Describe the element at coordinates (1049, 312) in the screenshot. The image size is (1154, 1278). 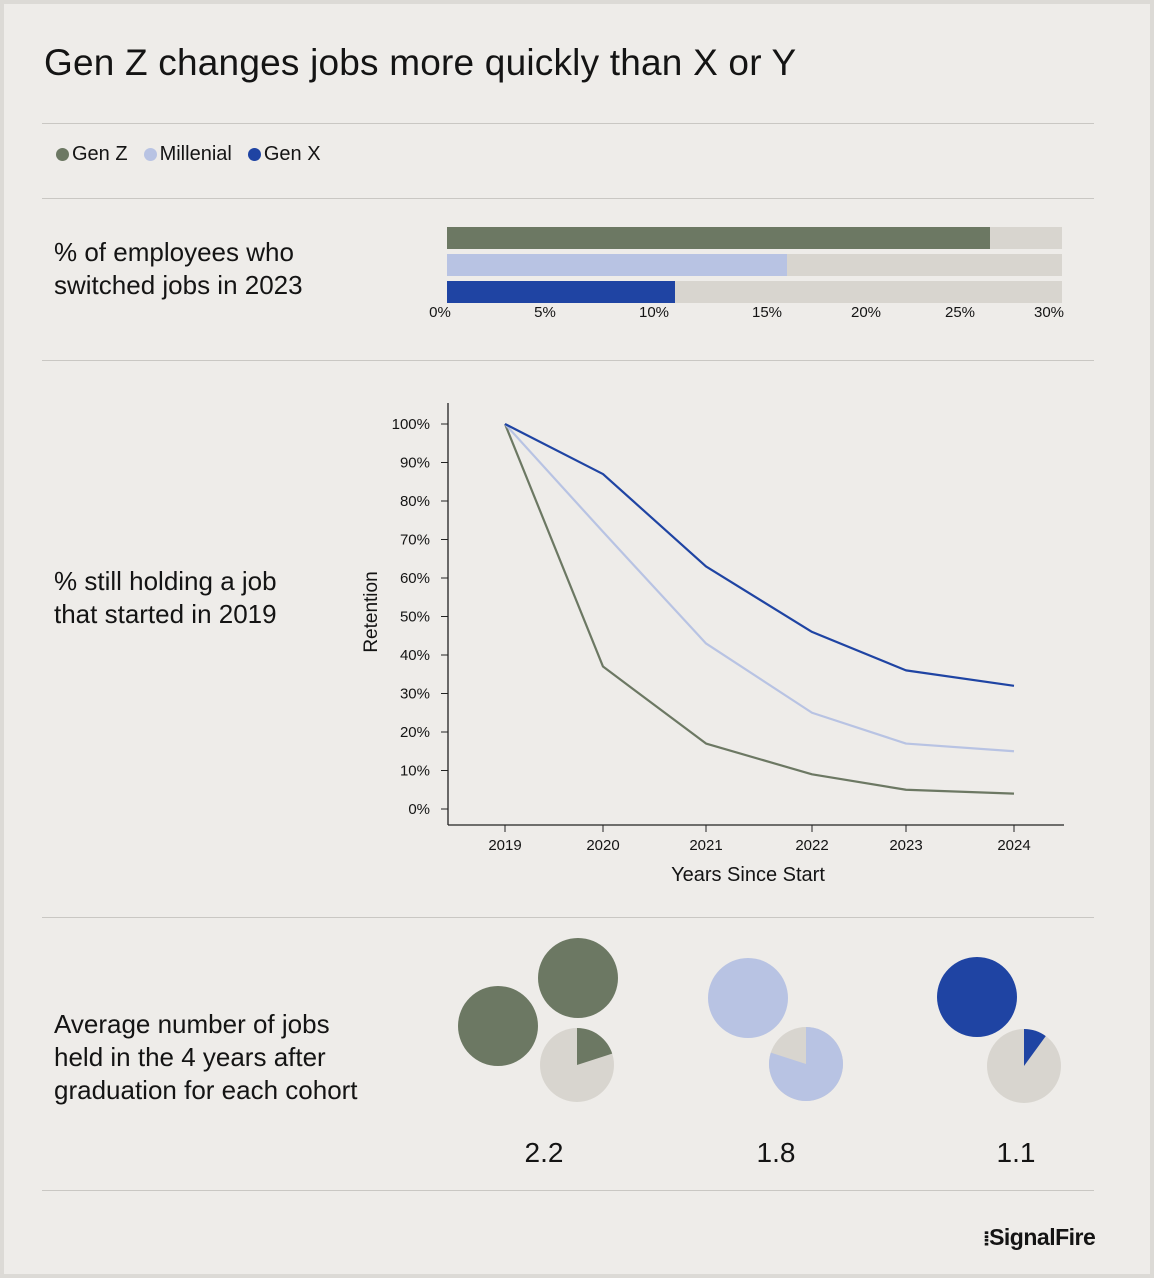
I see `bar-axis-tick-label: 30%` at that location.